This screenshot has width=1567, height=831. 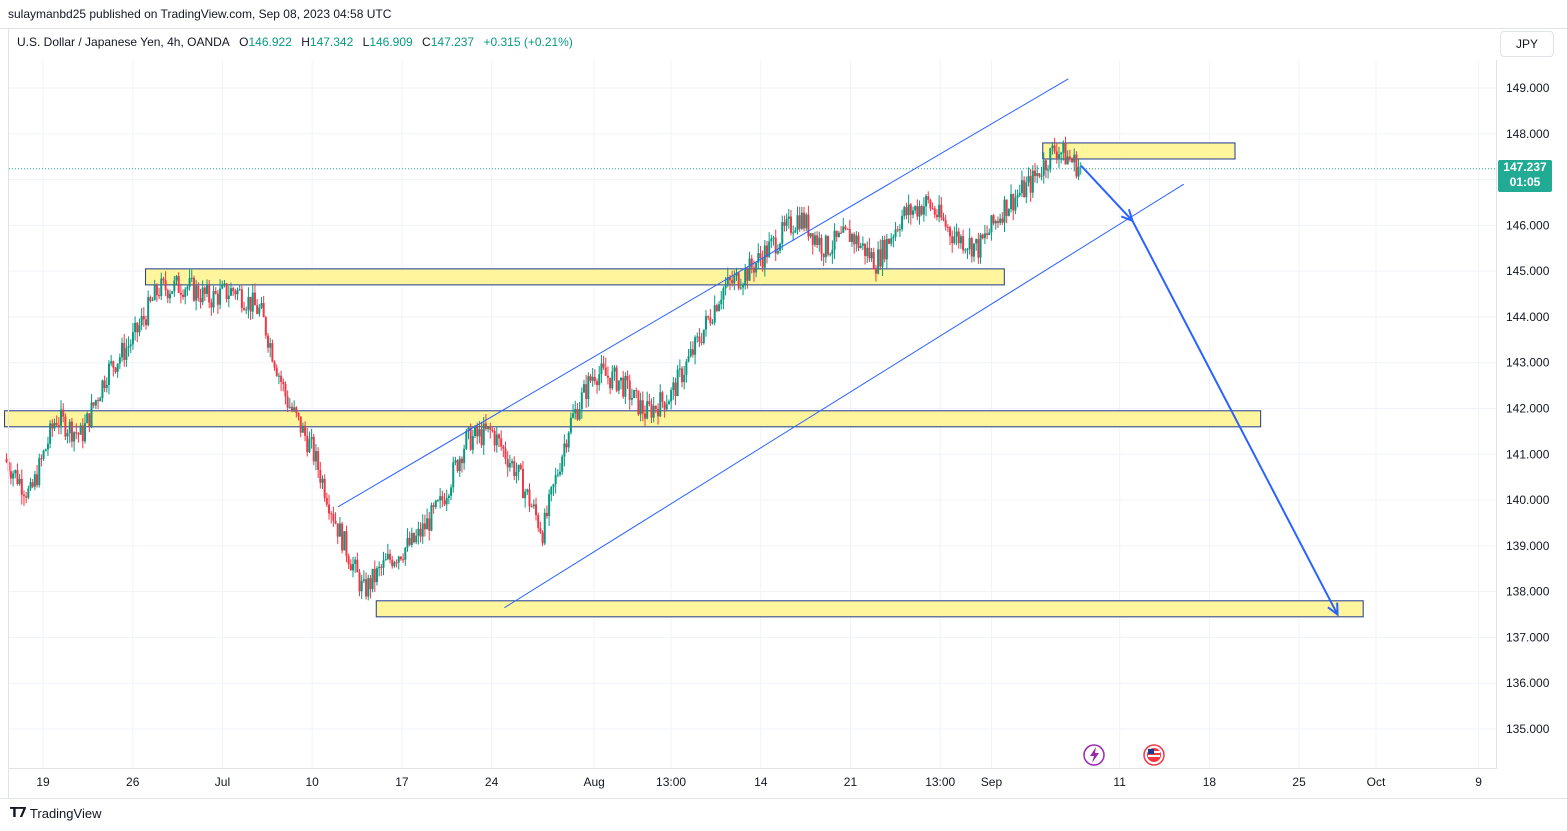 What do you see at coordinates (1528, 88) in the screenshot?
I see `price-tick-label: 149.000` at bounding box center [1528, 88].